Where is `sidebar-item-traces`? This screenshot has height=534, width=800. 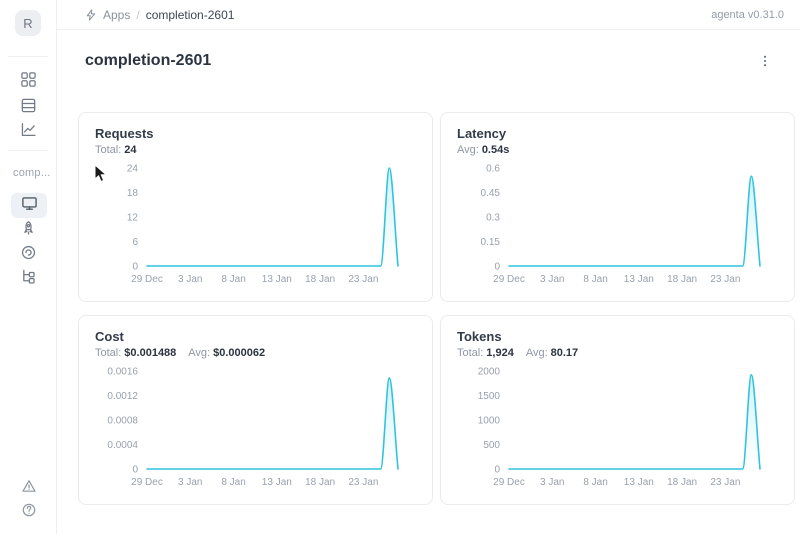 sidebar-item-traces is located at coordinates (28, 279).